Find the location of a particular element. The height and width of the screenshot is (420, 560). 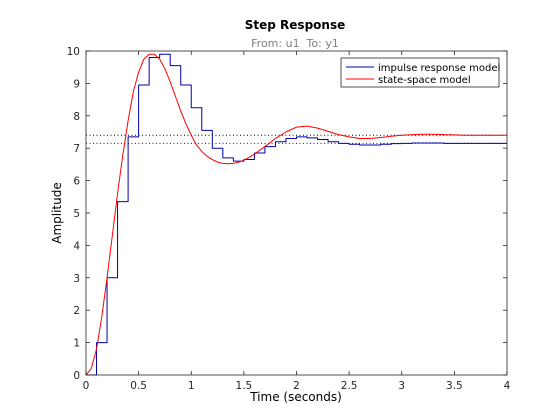

x-tick-label: 0.5 is located at coordinates (138, 386).